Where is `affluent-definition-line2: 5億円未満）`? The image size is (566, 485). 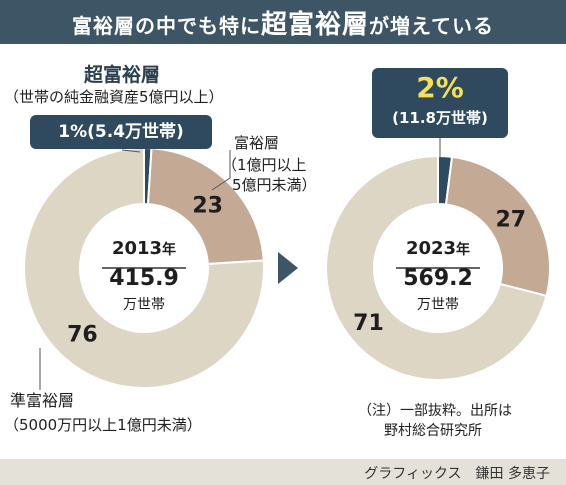 affluent-definition-line2: 5億円未満） is located at coordinates (274, 185).